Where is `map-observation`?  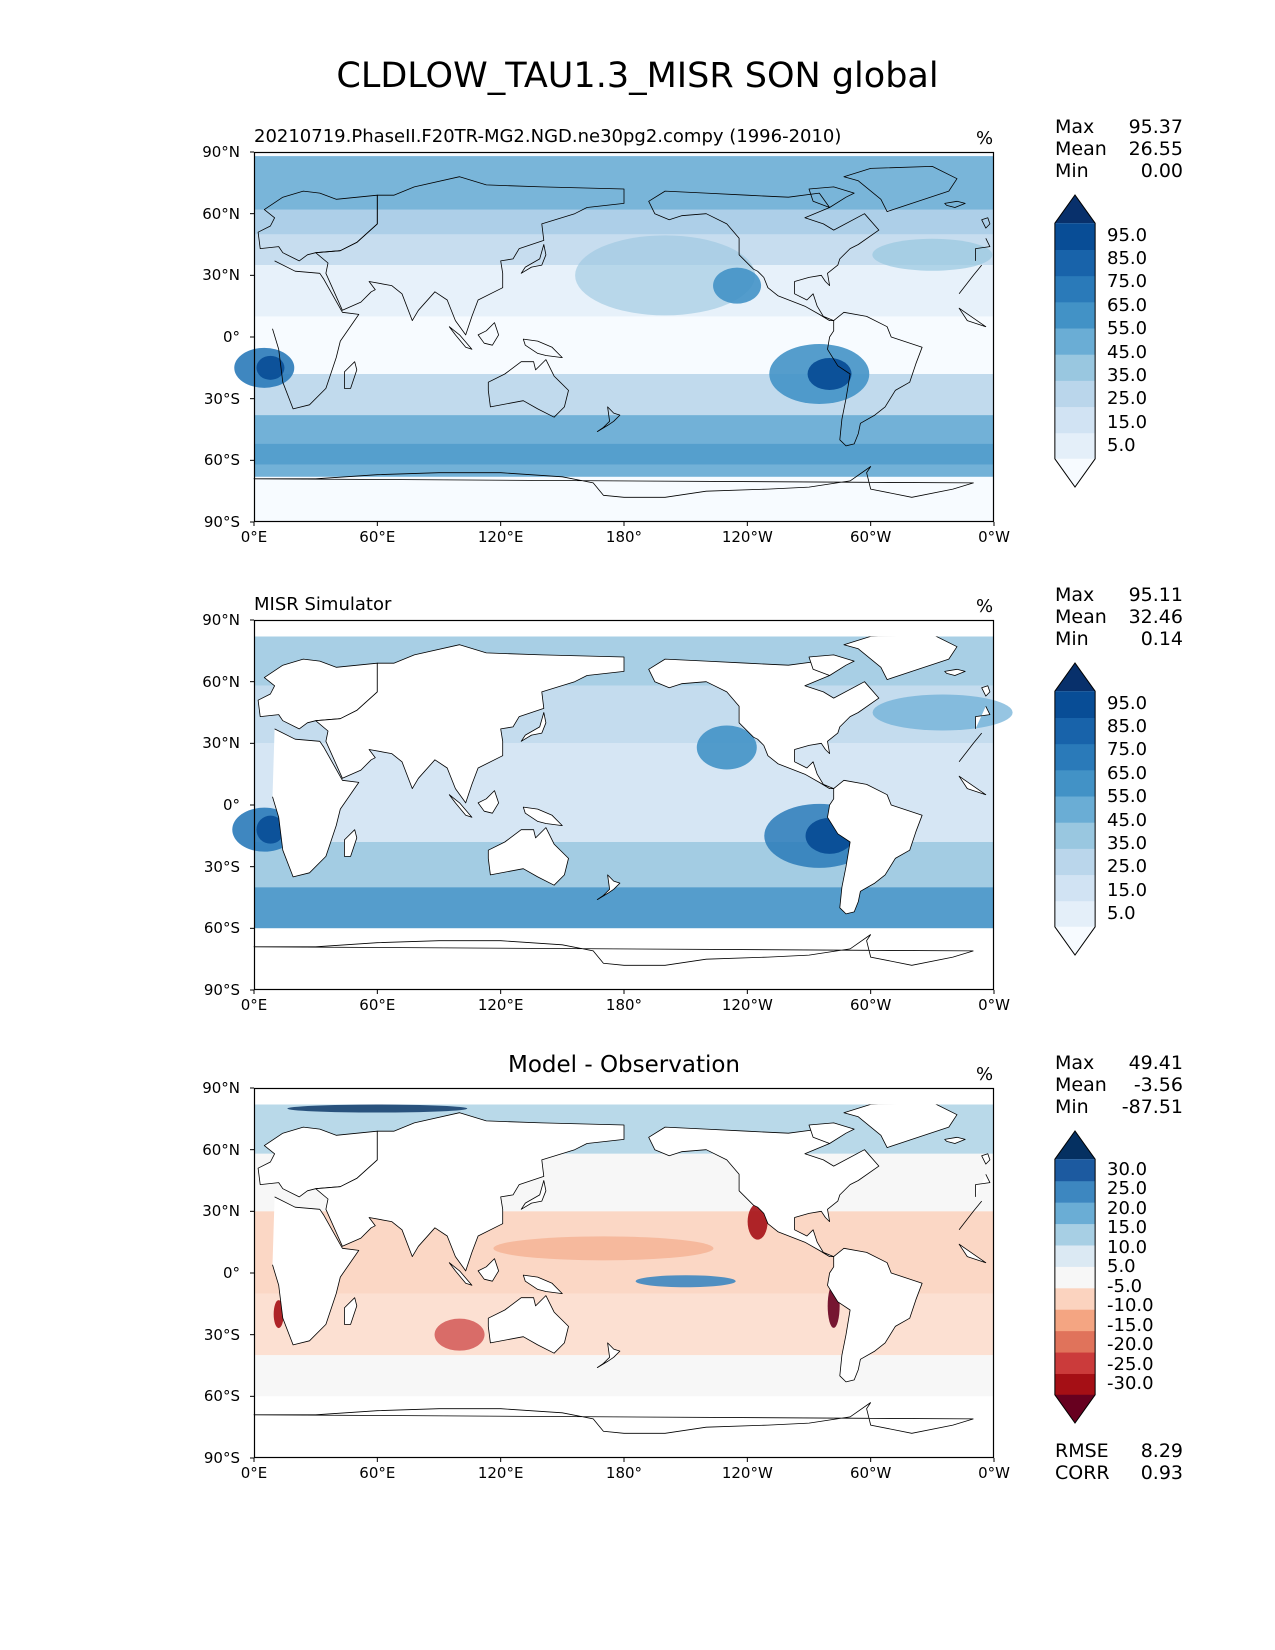 map-observation is located at coordinates (622, 806).